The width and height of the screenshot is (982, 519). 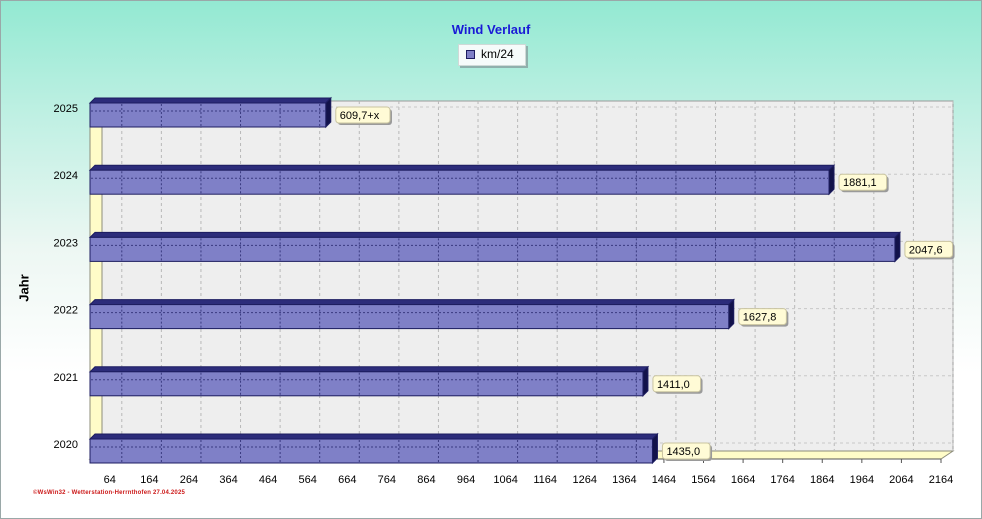 What do you see at coordinates (96, 280) in the screenshot?
I see `plot-left-wall` at bounding box center [96, 280].